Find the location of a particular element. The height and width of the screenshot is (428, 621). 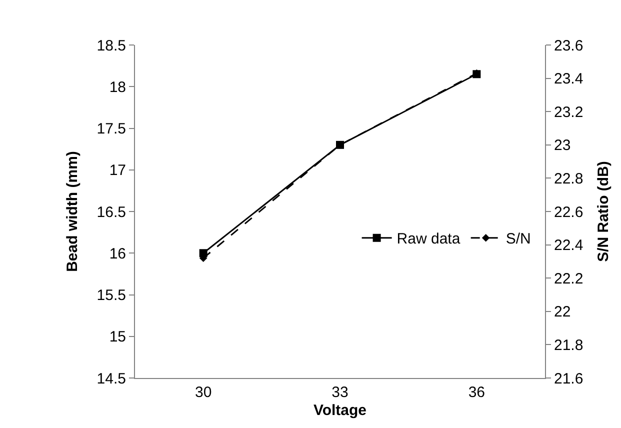

y2-tick-label: 22.2 is located at coordinates (569, 279).